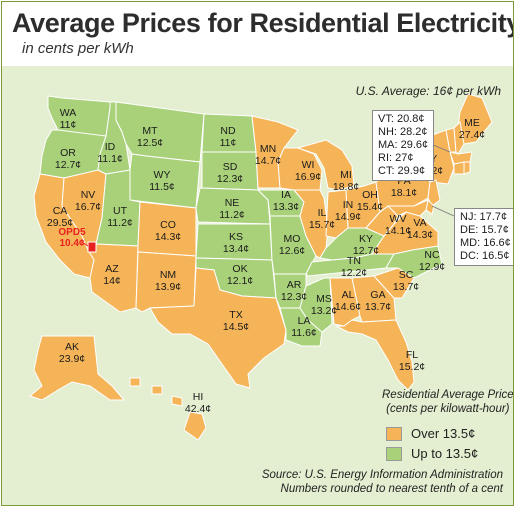  I want to click on state-ri, so click(467, 168).